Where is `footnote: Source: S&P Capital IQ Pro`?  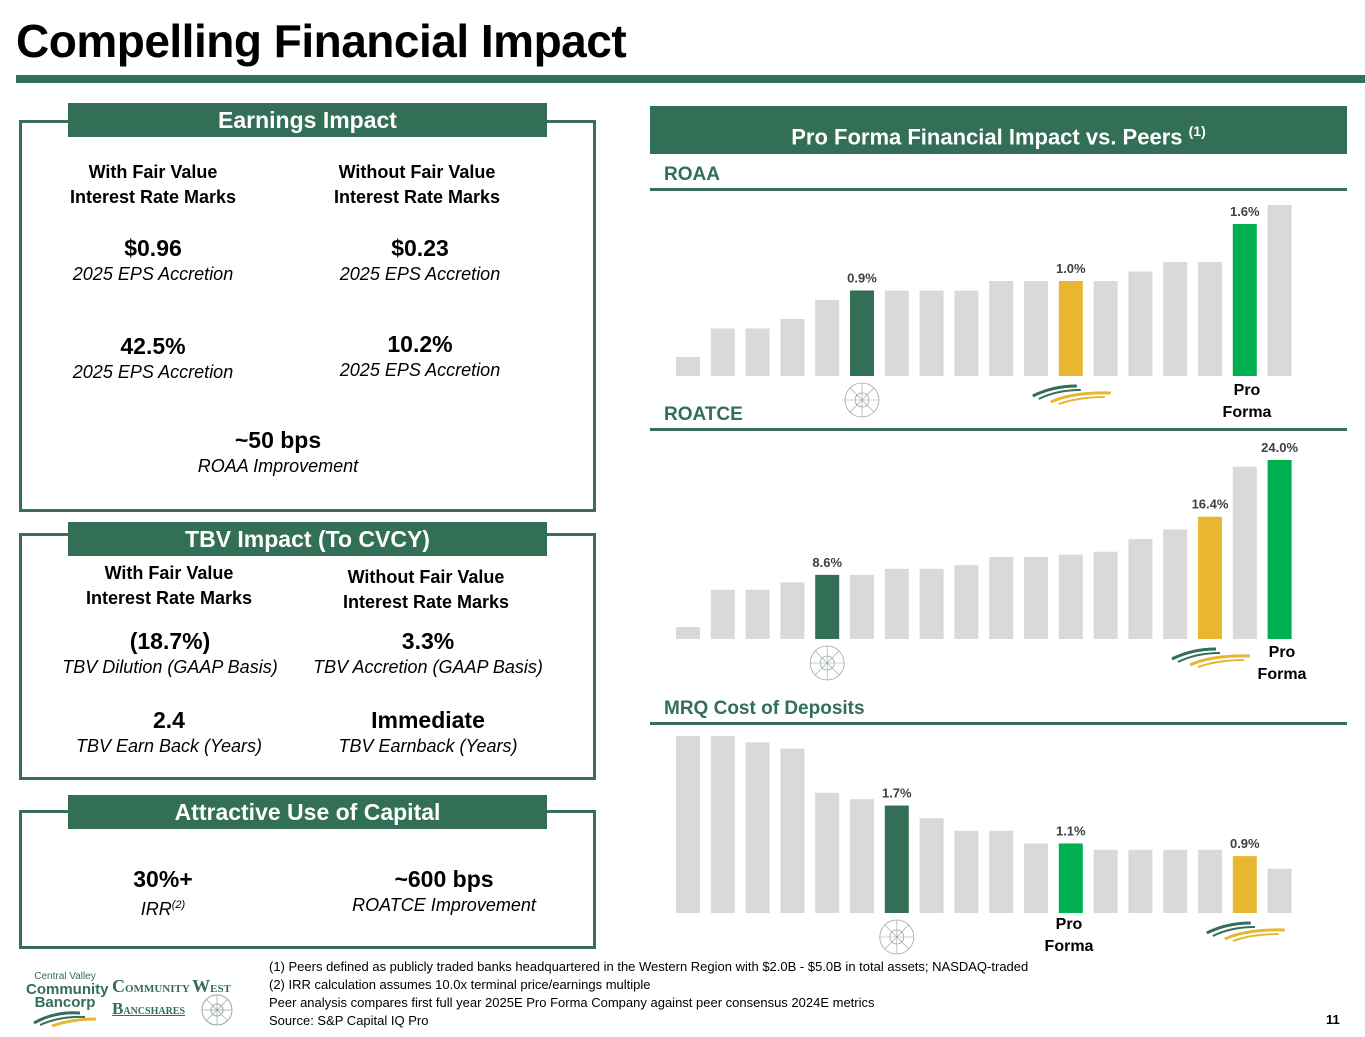 footnote: Source: S&P Capital IQ Pro is located at coordinates (349, 1020).